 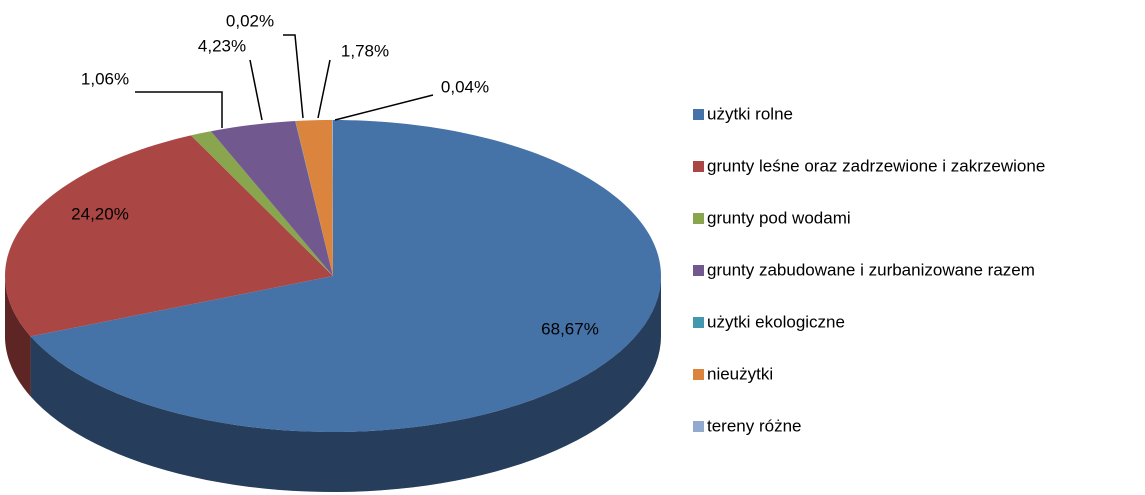 What do you see at coordinates (250, 20) in the screenshot?
I see `data-label: 0,02%` at bounding box center [250, 20].